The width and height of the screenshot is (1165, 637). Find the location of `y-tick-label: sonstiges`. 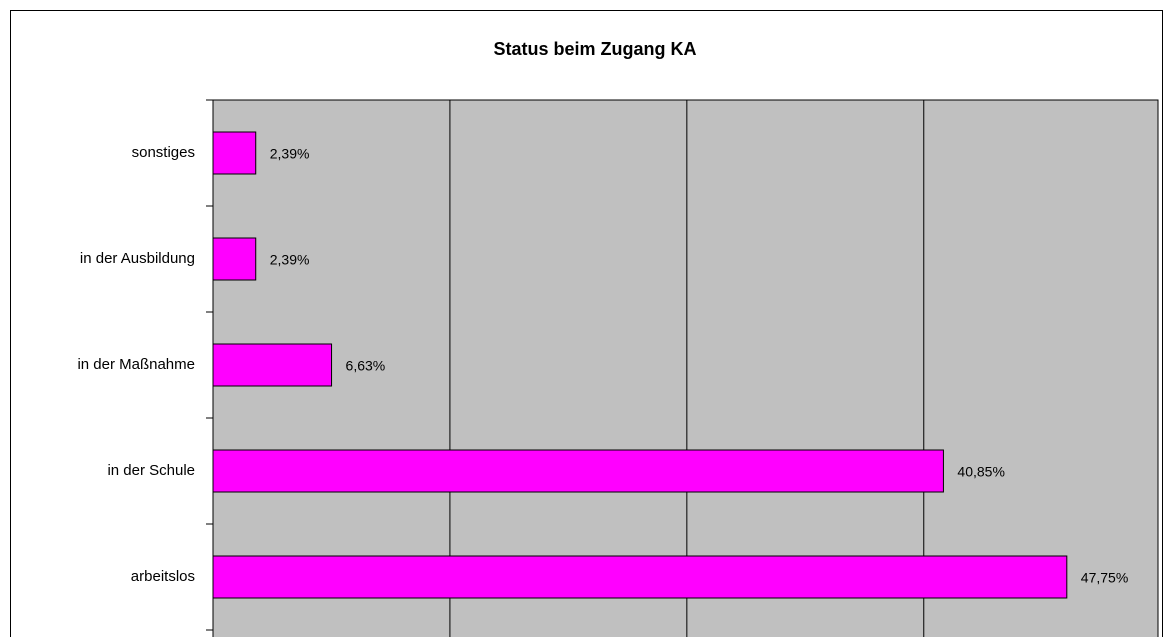

y-tick-label: sonstiges is located at coordinates (163, 152).